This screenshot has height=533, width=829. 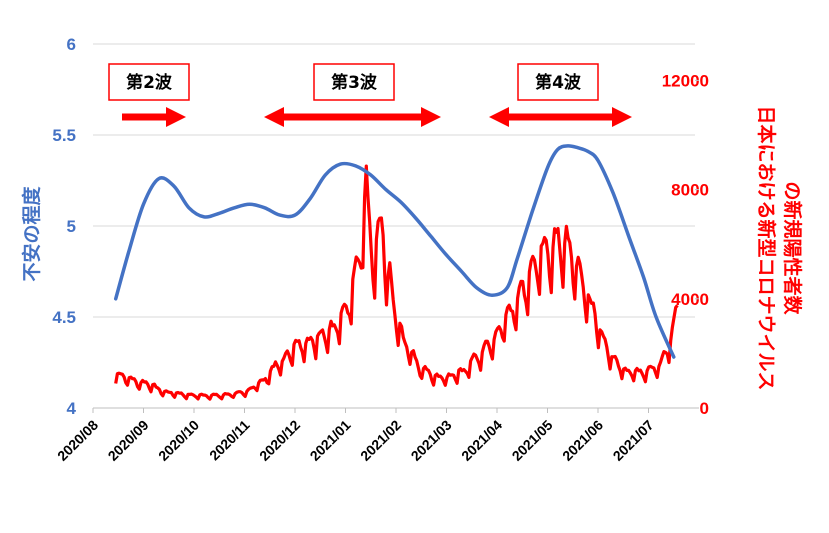 I want to click on left-axis-ticks: 4 4.5 5 5.5 6, so click(x=64, y=226).